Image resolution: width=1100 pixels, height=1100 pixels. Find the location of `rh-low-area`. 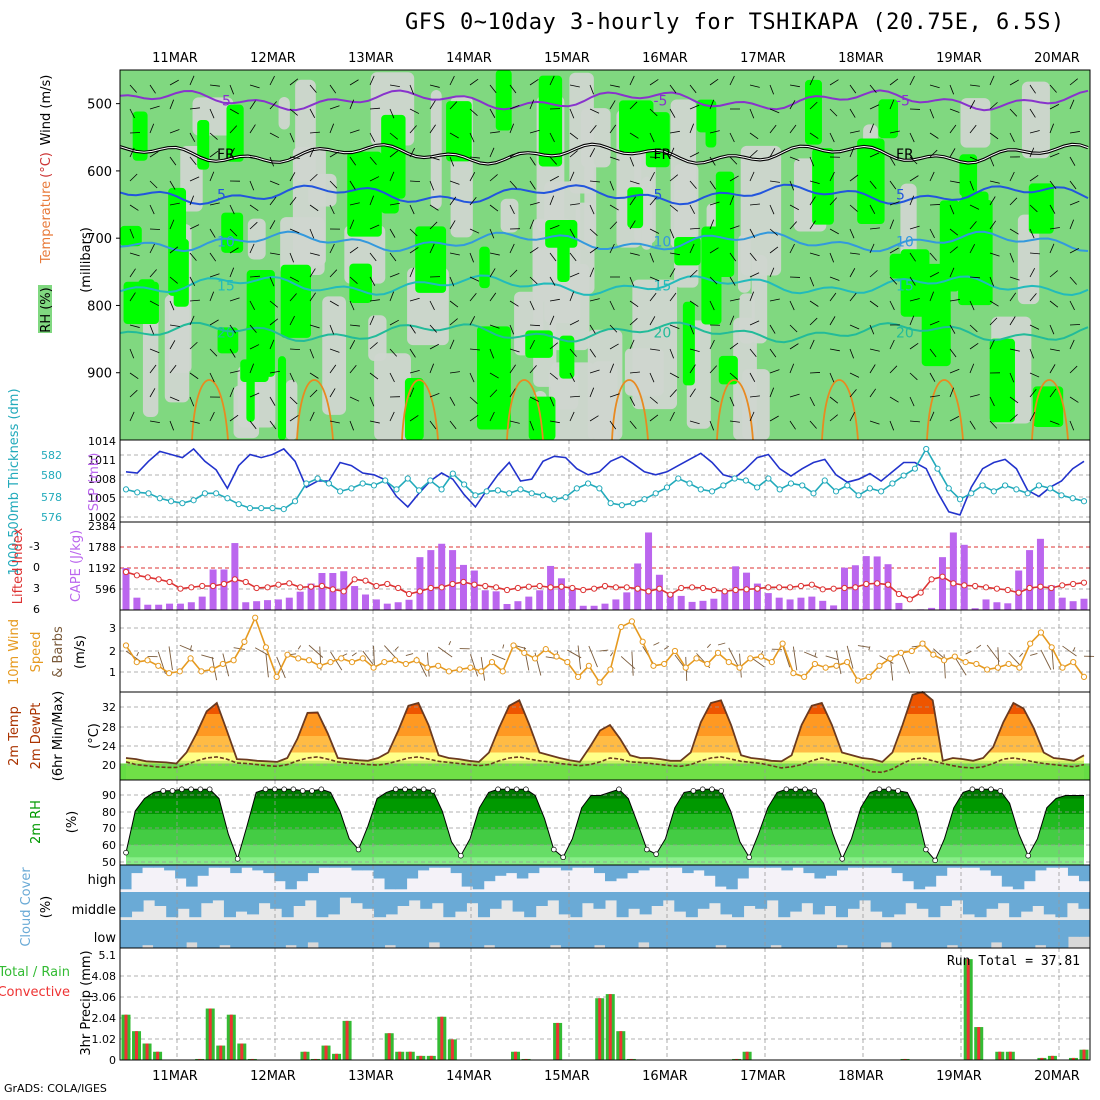

rh-low-area is located at coordinates (975, 123).